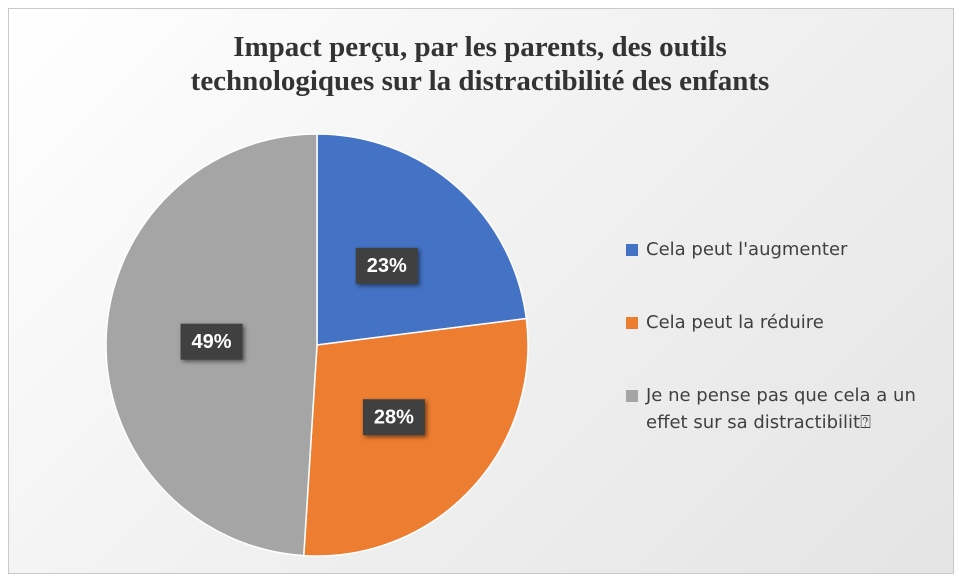 The image size is (959, 580). I want to click on data-label: 28%, so click(394, 418).